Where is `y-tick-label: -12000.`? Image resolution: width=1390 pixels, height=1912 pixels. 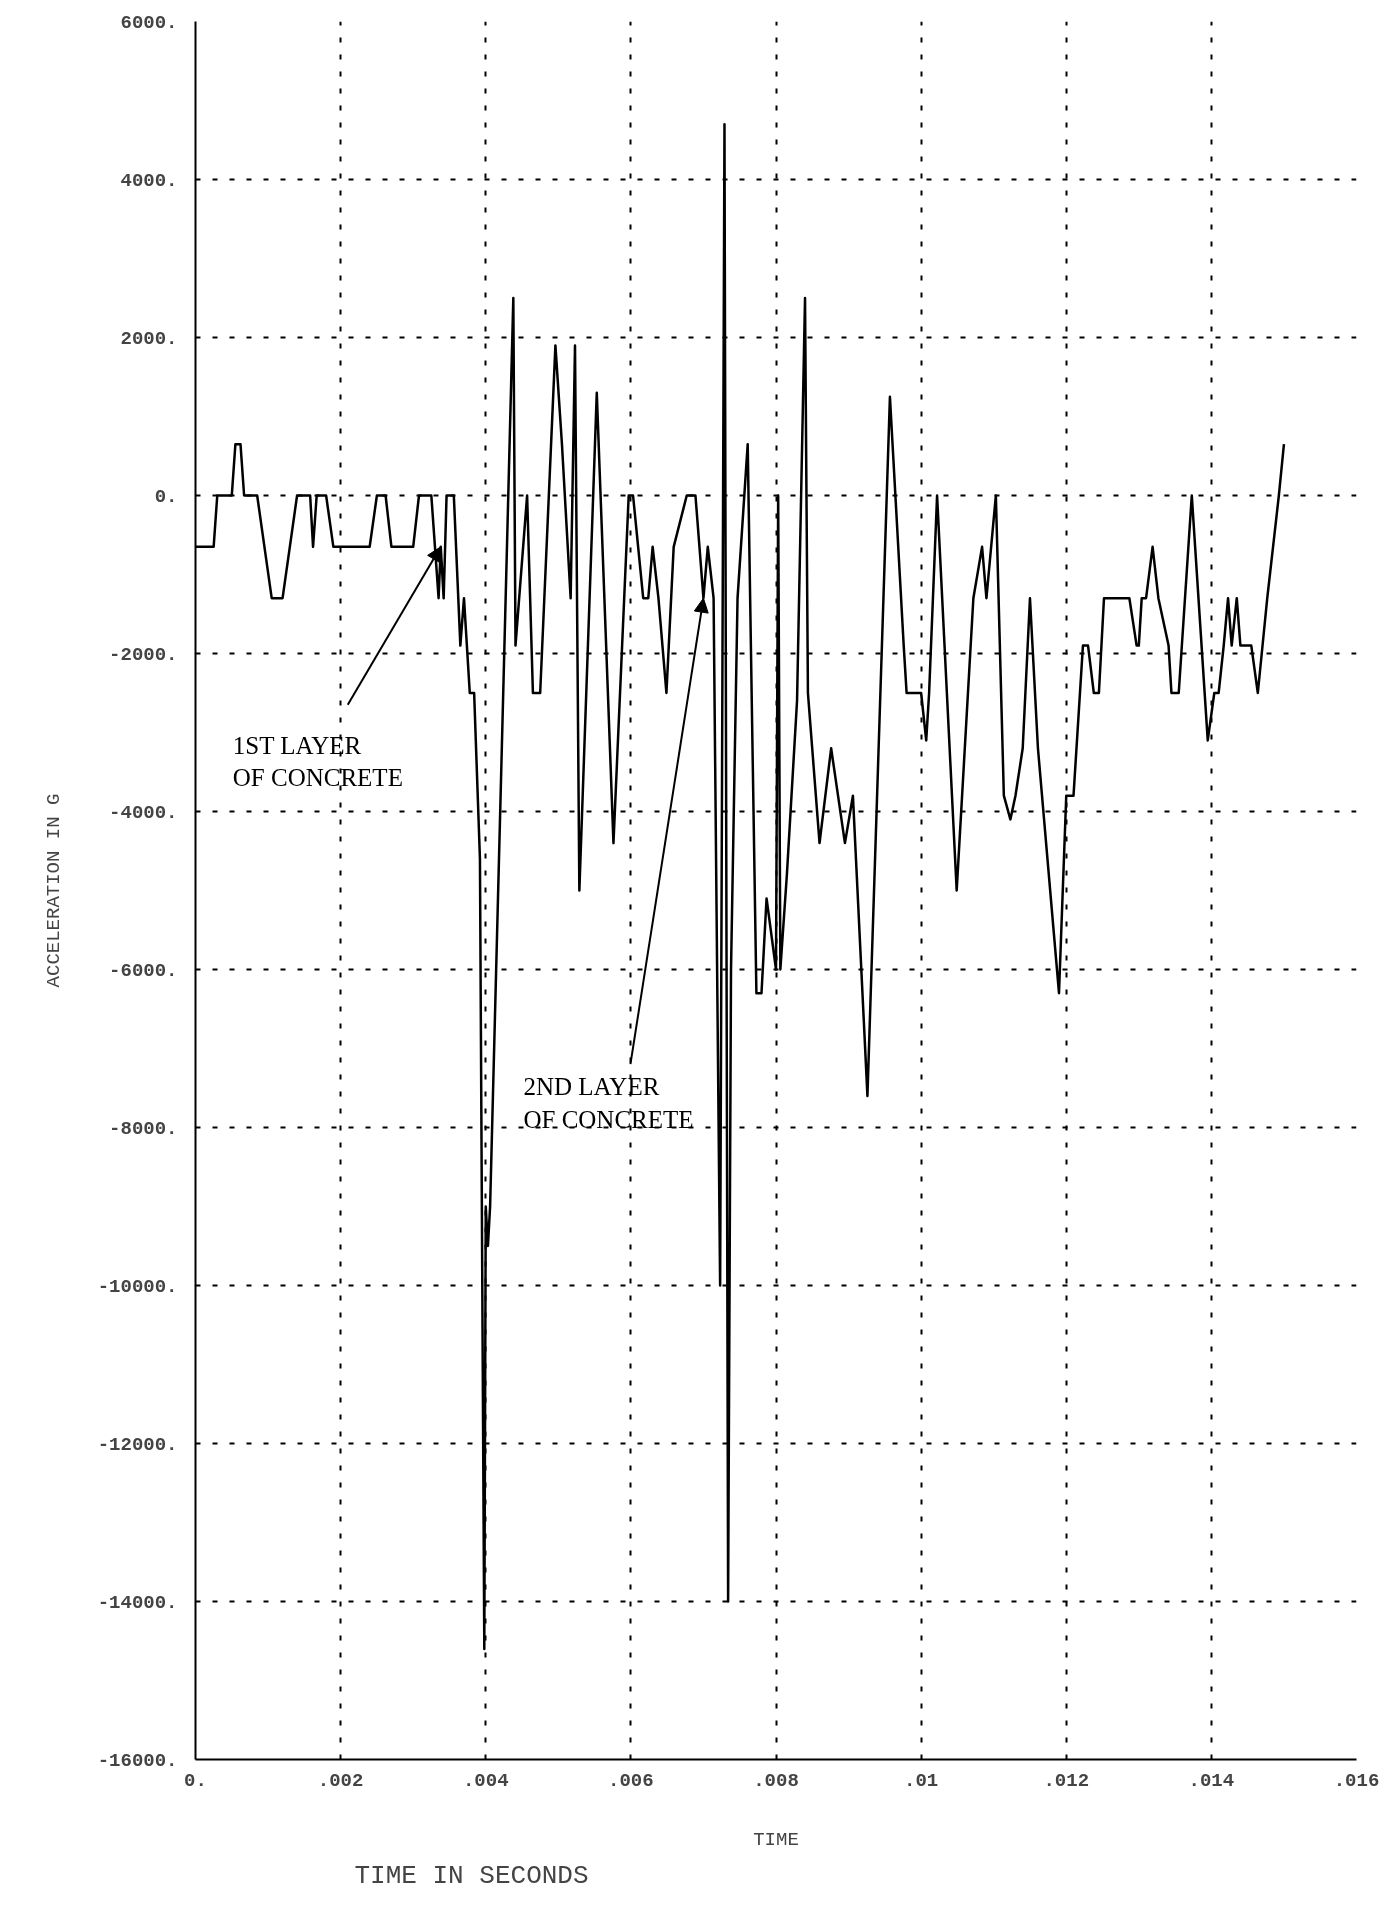 y-tick-label: -12000. is located at coordinates (137, 1444).